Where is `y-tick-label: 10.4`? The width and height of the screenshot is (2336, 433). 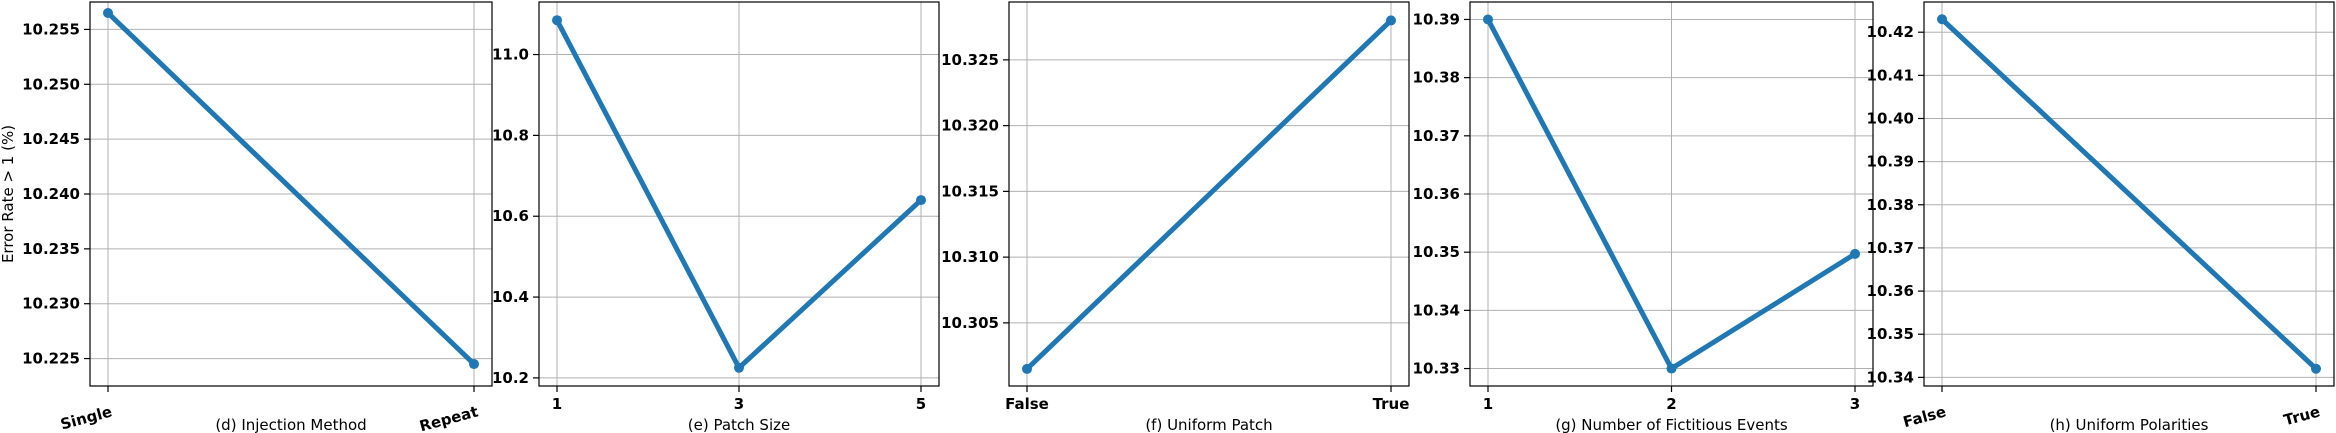 y-tick-label: 10.4 is located at coordinates (510, 297).